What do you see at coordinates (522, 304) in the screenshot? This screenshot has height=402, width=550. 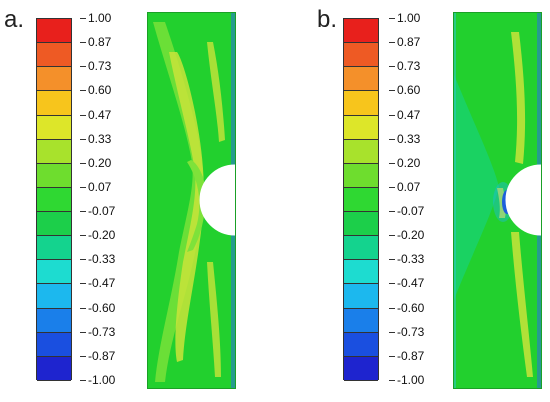 I see `stripe-lower-b` at bounding box center [522, 304].